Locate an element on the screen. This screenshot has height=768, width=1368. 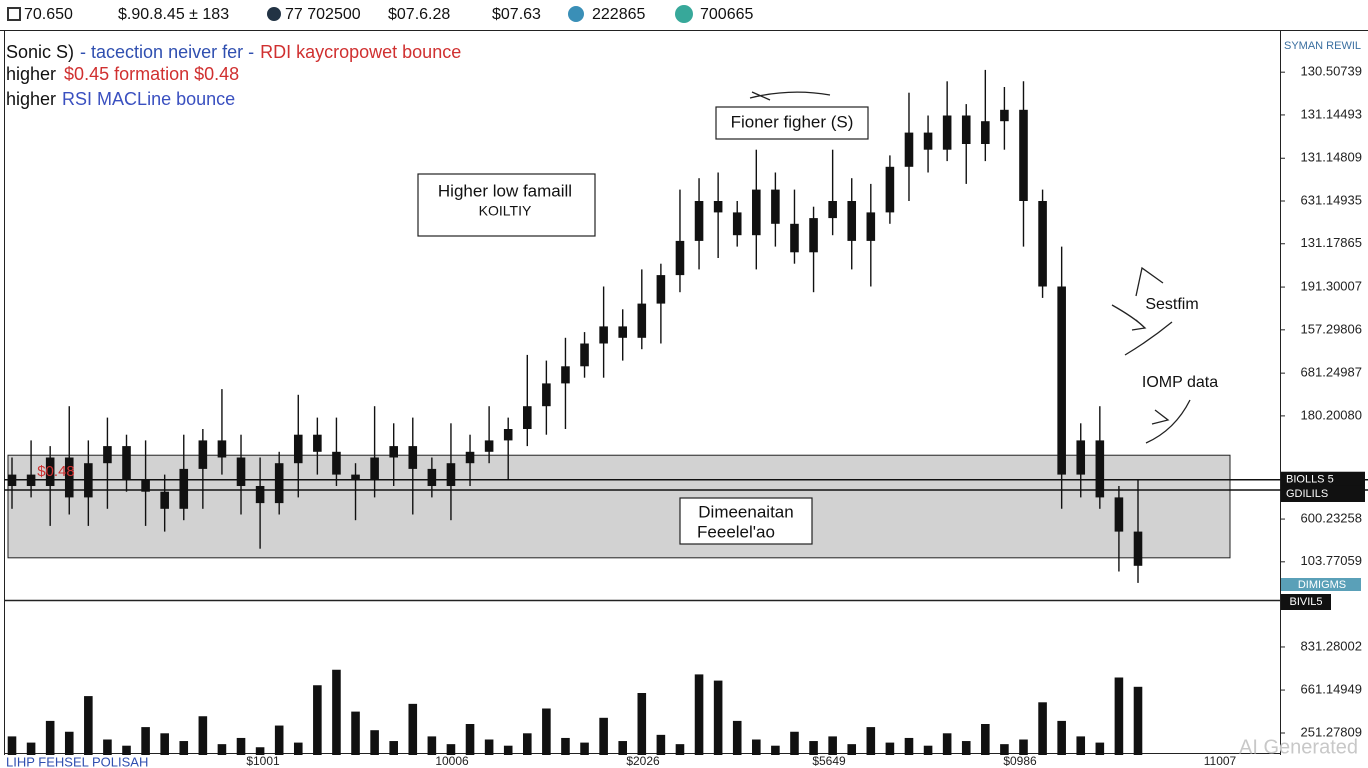
annotation: KOILTIY is located at coordinates (505, 211).